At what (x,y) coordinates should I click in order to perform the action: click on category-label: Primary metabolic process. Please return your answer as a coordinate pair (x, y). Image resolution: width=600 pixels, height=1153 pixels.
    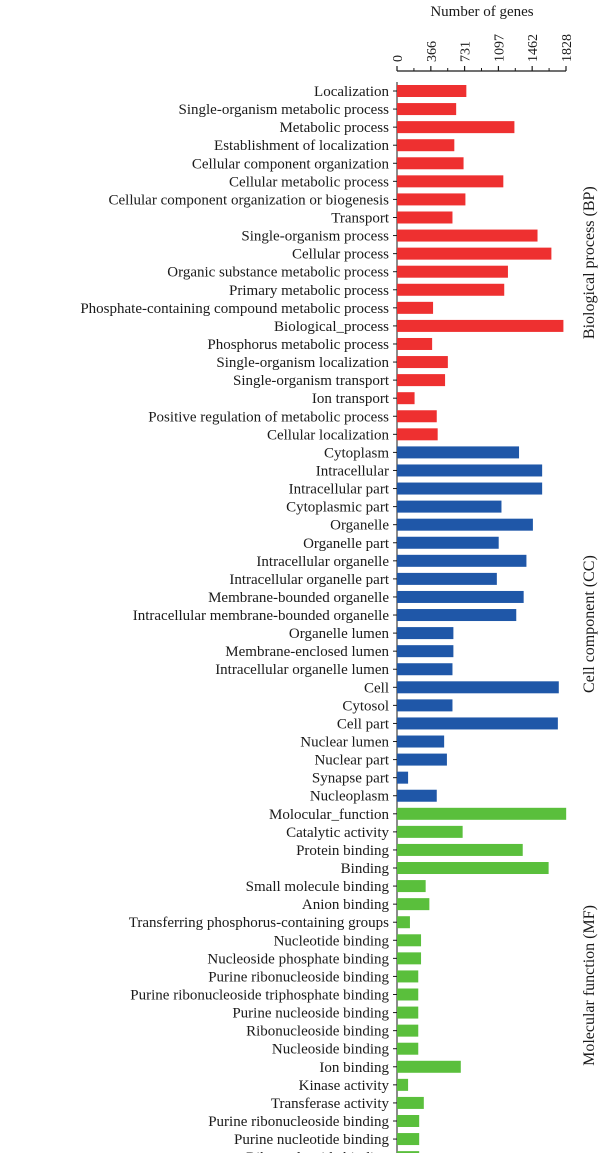
    Looking at the image, I should click on (309, 291).